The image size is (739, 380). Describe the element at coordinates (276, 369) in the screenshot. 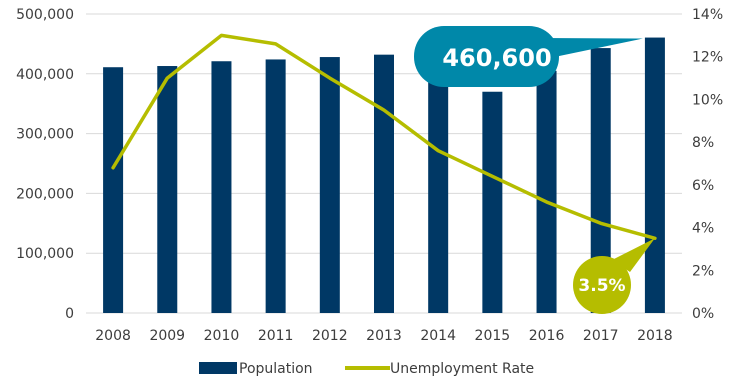

I see `legend-population-label: Population` at that location.